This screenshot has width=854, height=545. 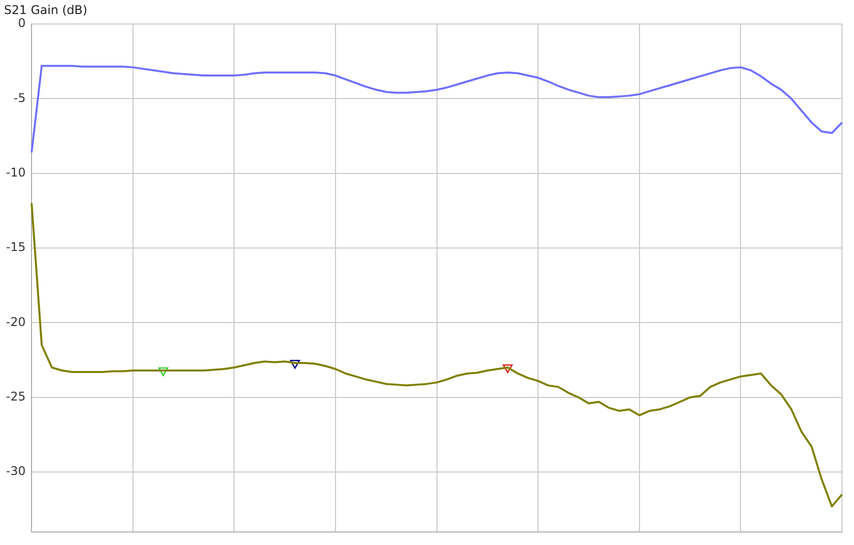 What do you see at coordinates (16, 247) in the screenshot?
I see `y-tick-label: -15` at bounding box center [16, 247].